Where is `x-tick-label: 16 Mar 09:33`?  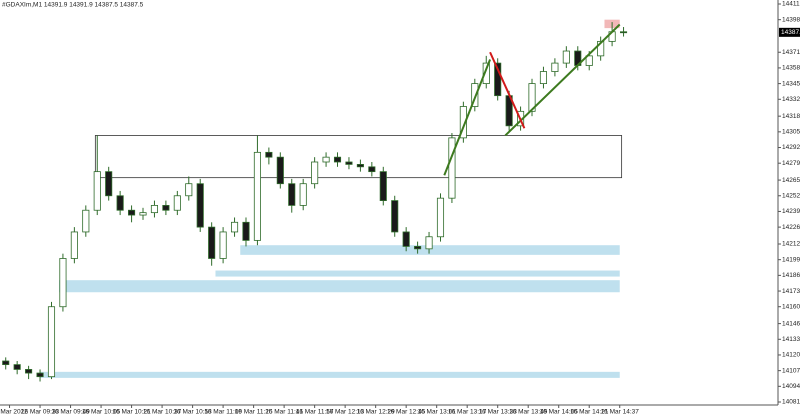
x-tick-label: 16 Mar 09:33 is located at coordinates (40, 412).